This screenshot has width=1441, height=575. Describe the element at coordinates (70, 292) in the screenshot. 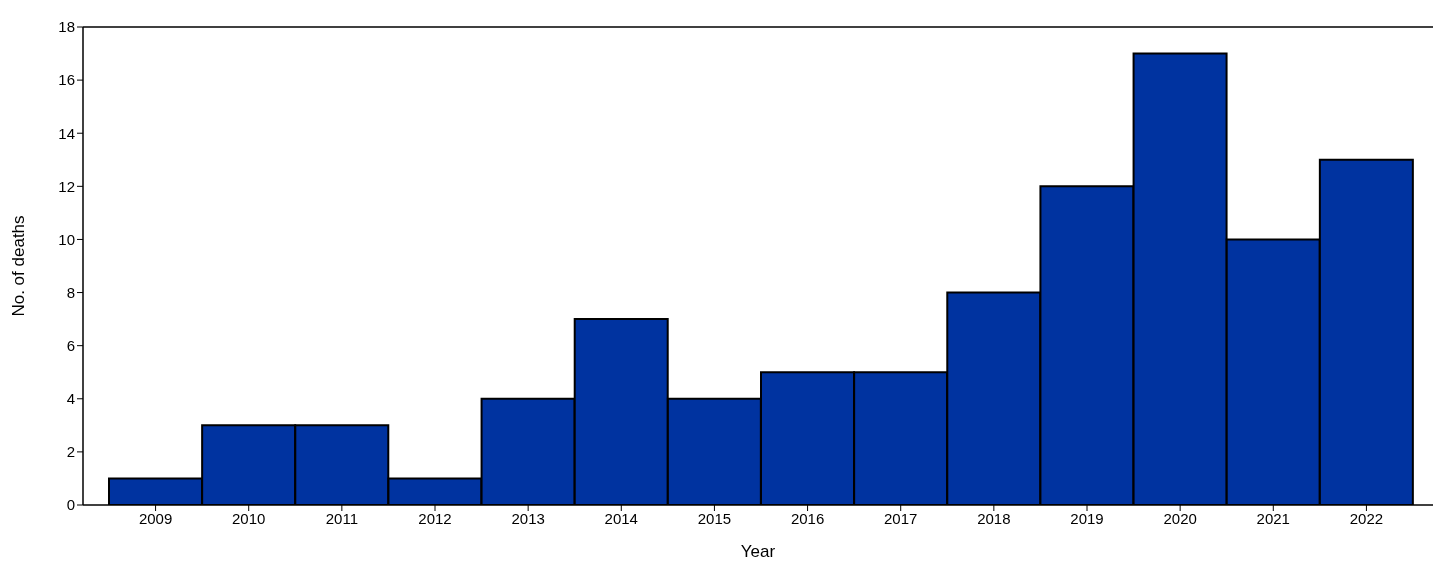

I see `y-tick-label: 8` at that location.